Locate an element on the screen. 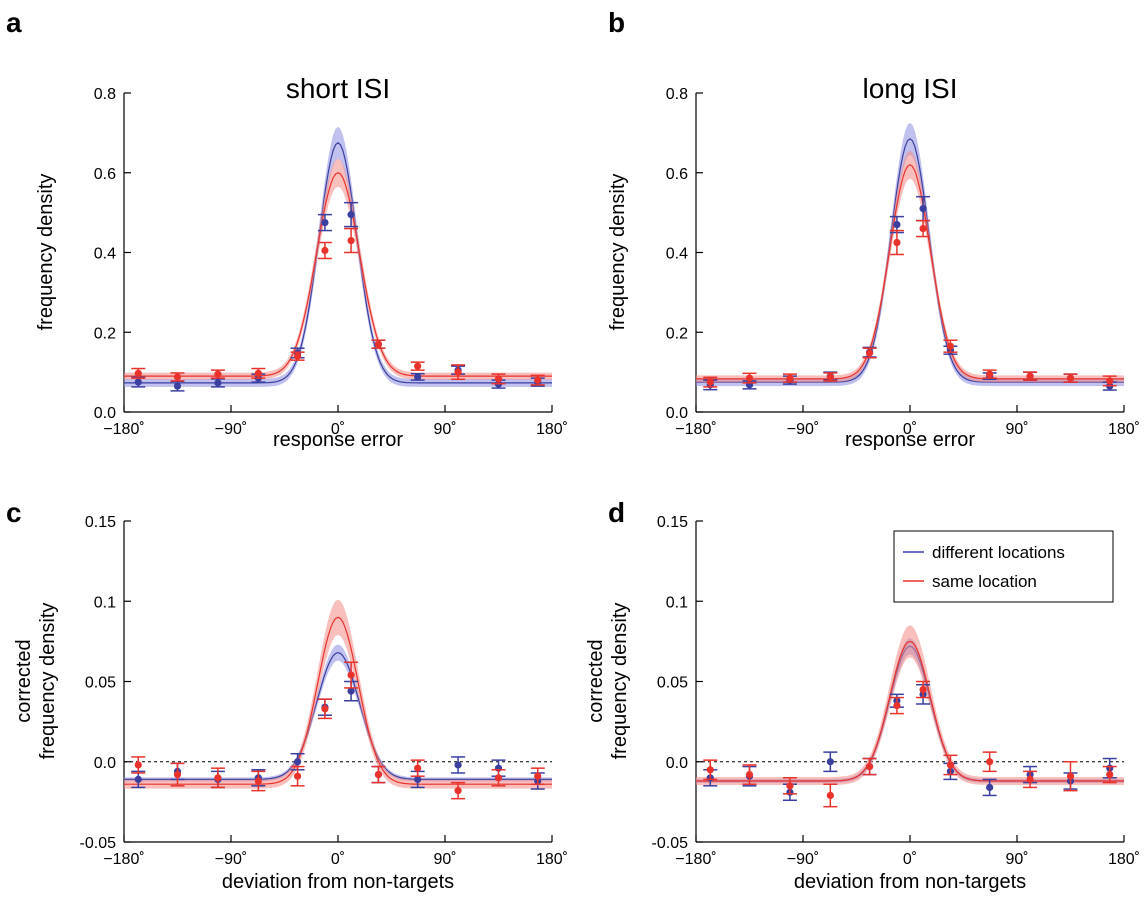 The image size is (1148, 907). y-tick-label: 0.2 is located at coordinates (677, 333).